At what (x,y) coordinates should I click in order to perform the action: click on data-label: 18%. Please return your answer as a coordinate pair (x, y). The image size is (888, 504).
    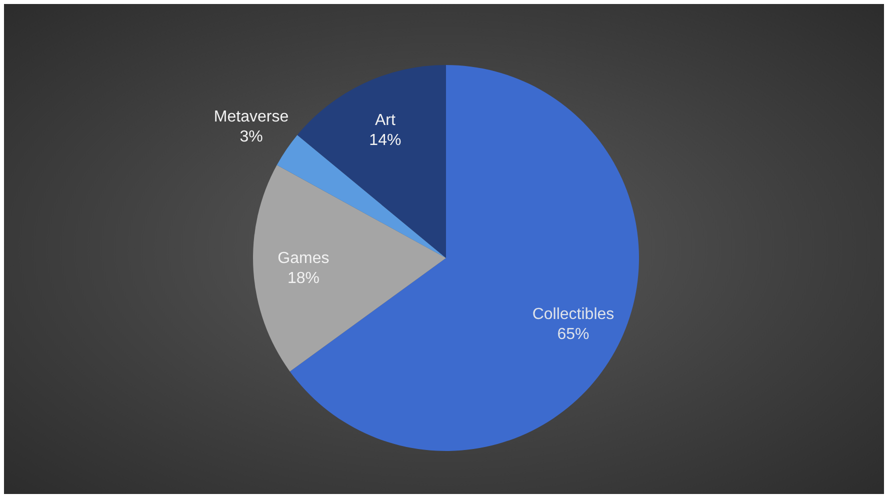
    Looking at the image, I should click on (303, 278).